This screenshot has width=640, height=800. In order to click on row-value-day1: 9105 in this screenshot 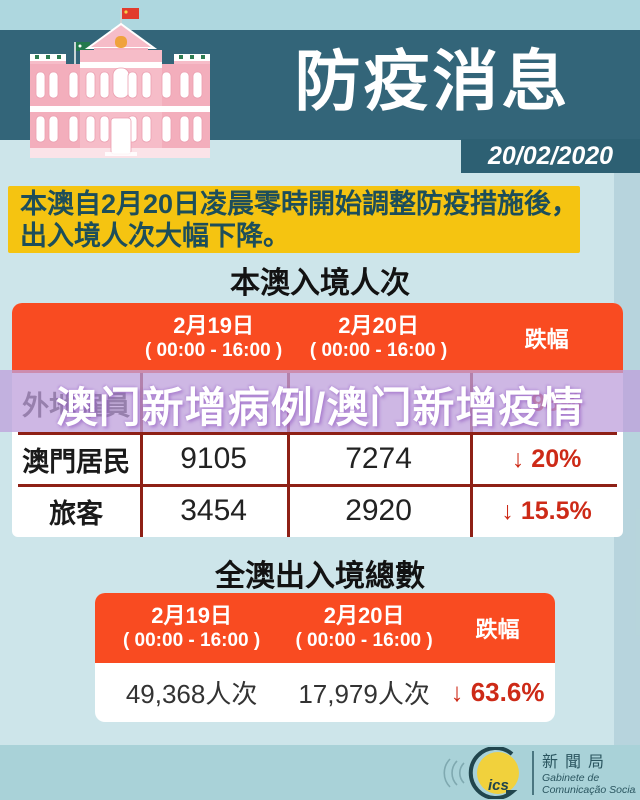, I will do `click(213, 458)`.